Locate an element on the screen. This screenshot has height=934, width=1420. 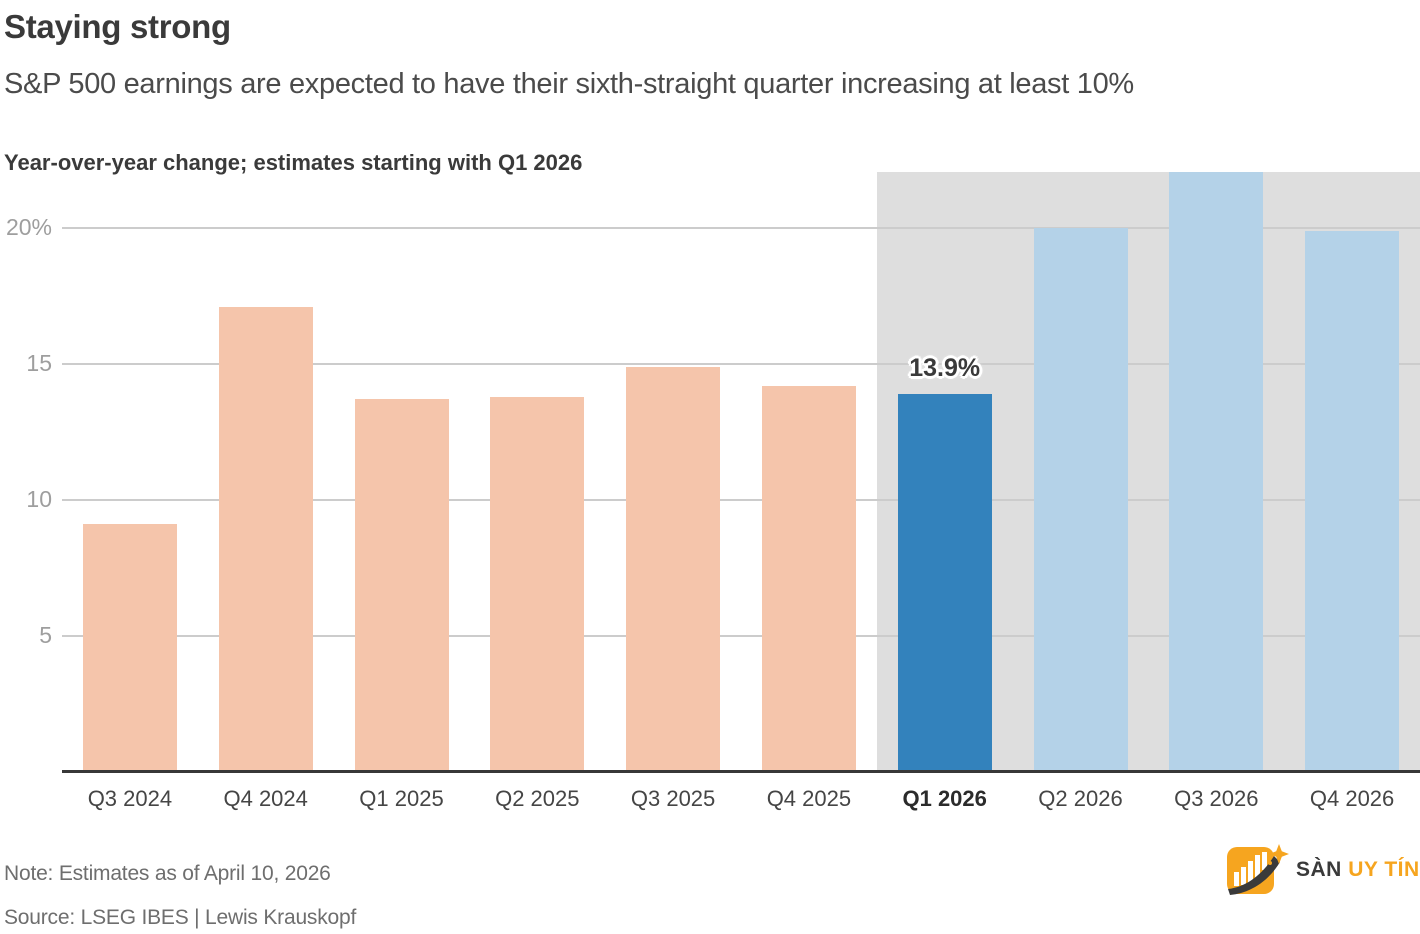
bar-q2-2025 is located at coordinates (537, 584).